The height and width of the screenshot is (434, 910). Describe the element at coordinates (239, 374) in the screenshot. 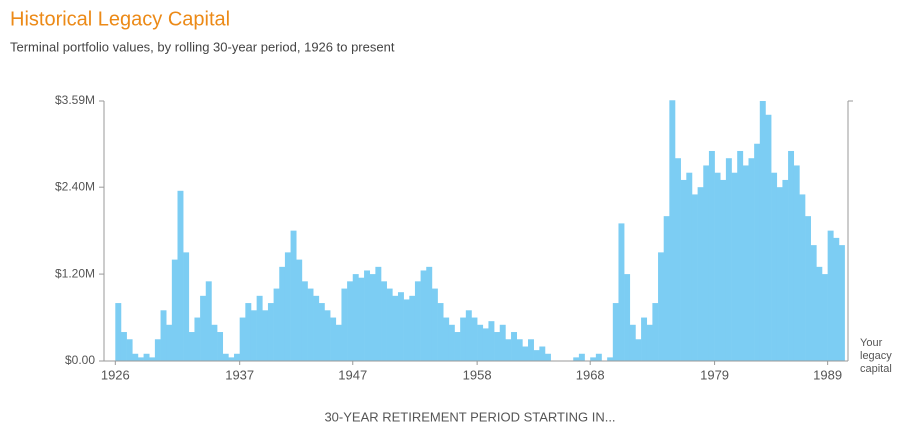

I see `x-tick-label: 1937` at that location.